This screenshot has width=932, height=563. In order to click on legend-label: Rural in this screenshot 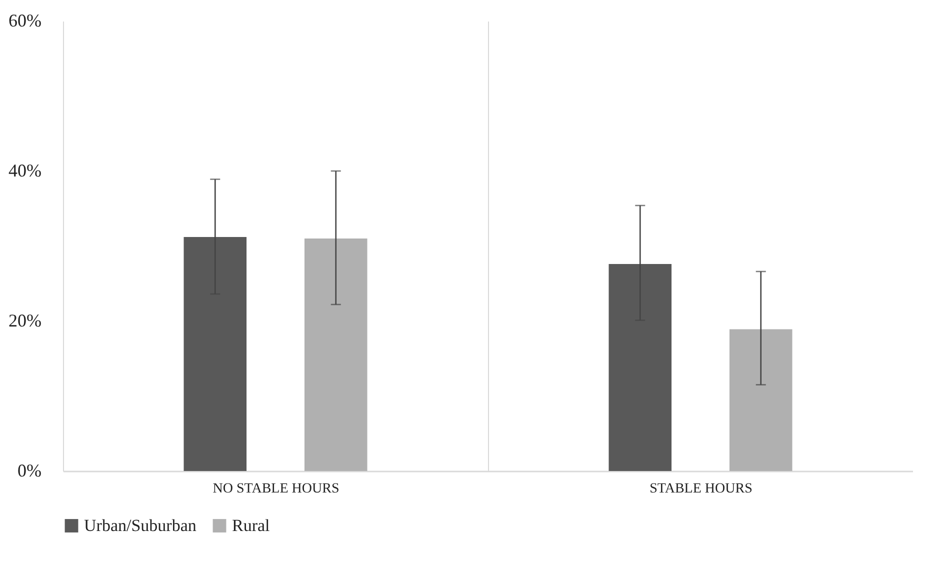, I will do `click(251, 525)`.